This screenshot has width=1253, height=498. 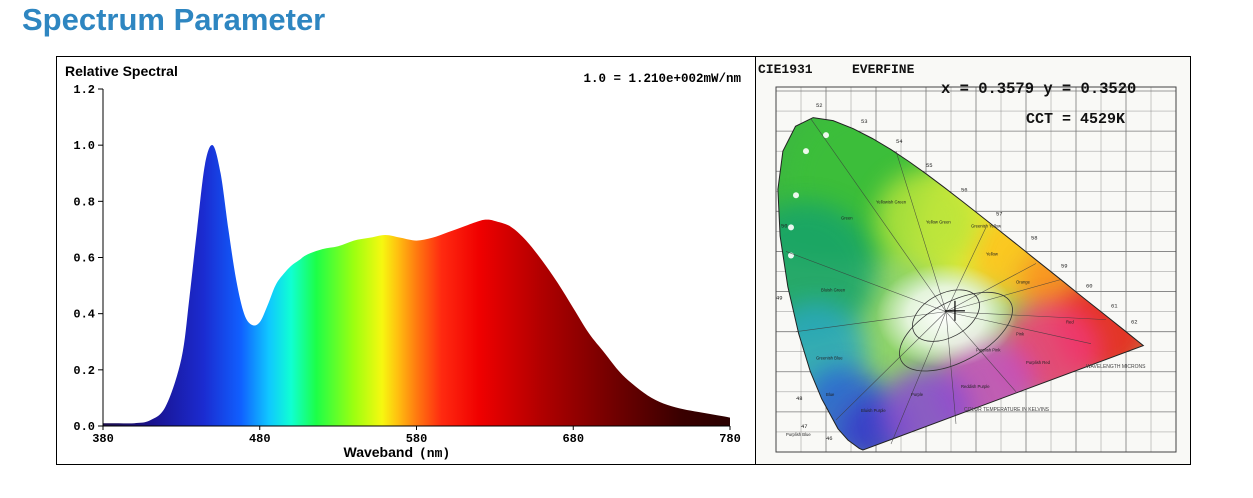 I want to click on y-tick-label: 0.4, so click(x=84, y=315).